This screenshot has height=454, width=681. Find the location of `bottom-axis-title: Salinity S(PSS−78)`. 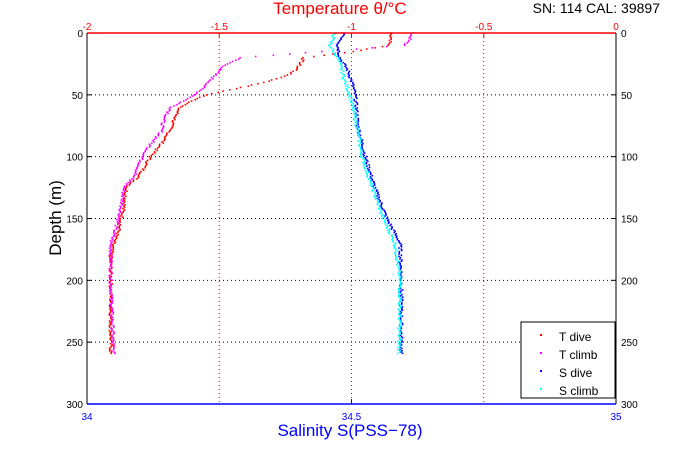

bottom-axis-title: Salinity S(PSS−78) is located at coordinates (349, 430).